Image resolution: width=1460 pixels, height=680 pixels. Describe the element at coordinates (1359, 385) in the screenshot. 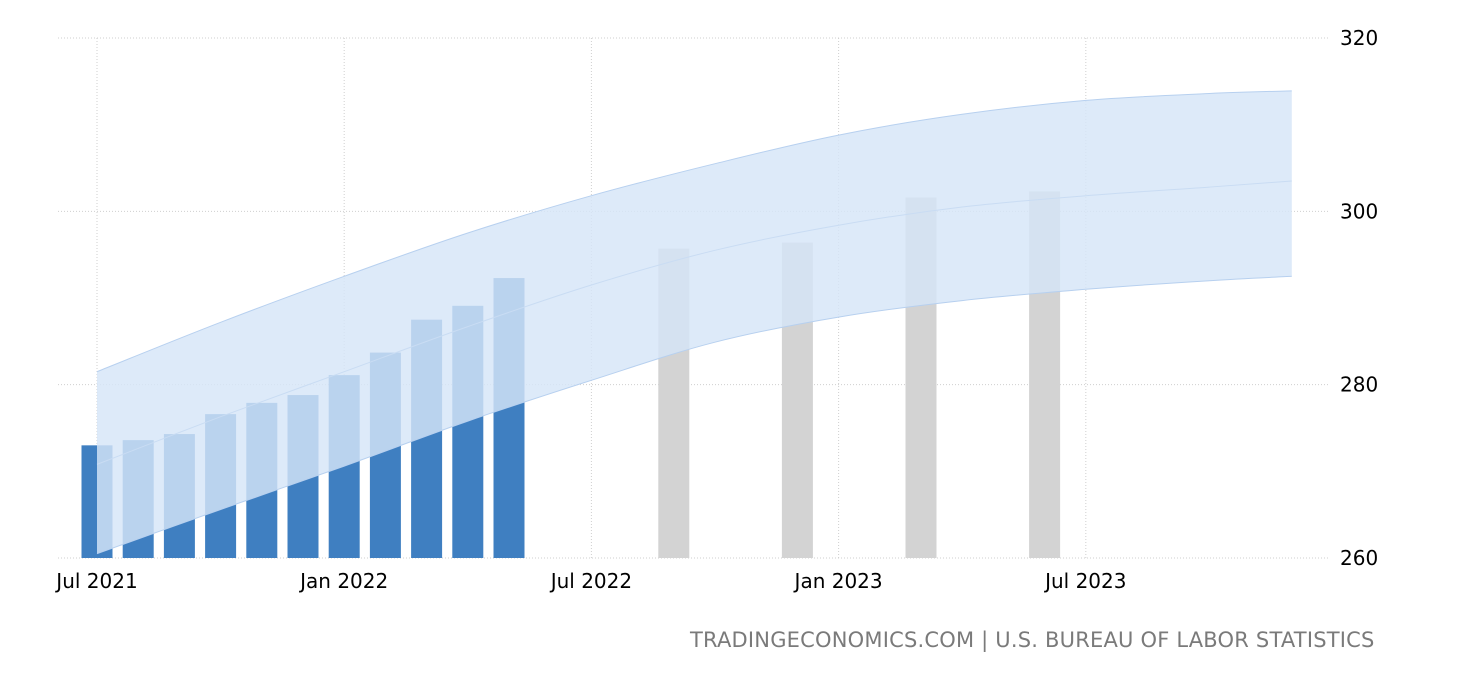

I see `y-tick-label: 280` at that location.